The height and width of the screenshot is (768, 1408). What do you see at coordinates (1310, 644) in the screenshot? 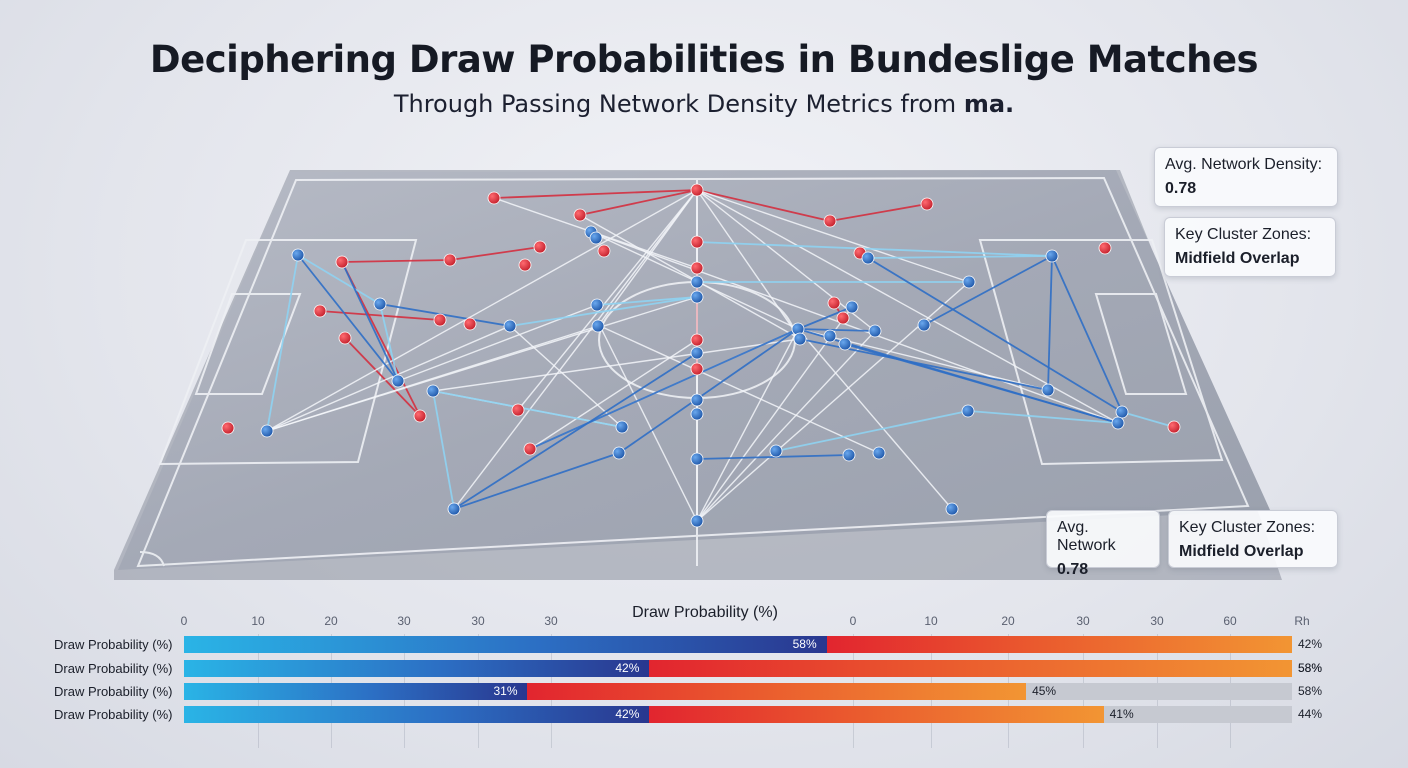
I see `row-right-value: 42%` at bounding box center [1310, 644].